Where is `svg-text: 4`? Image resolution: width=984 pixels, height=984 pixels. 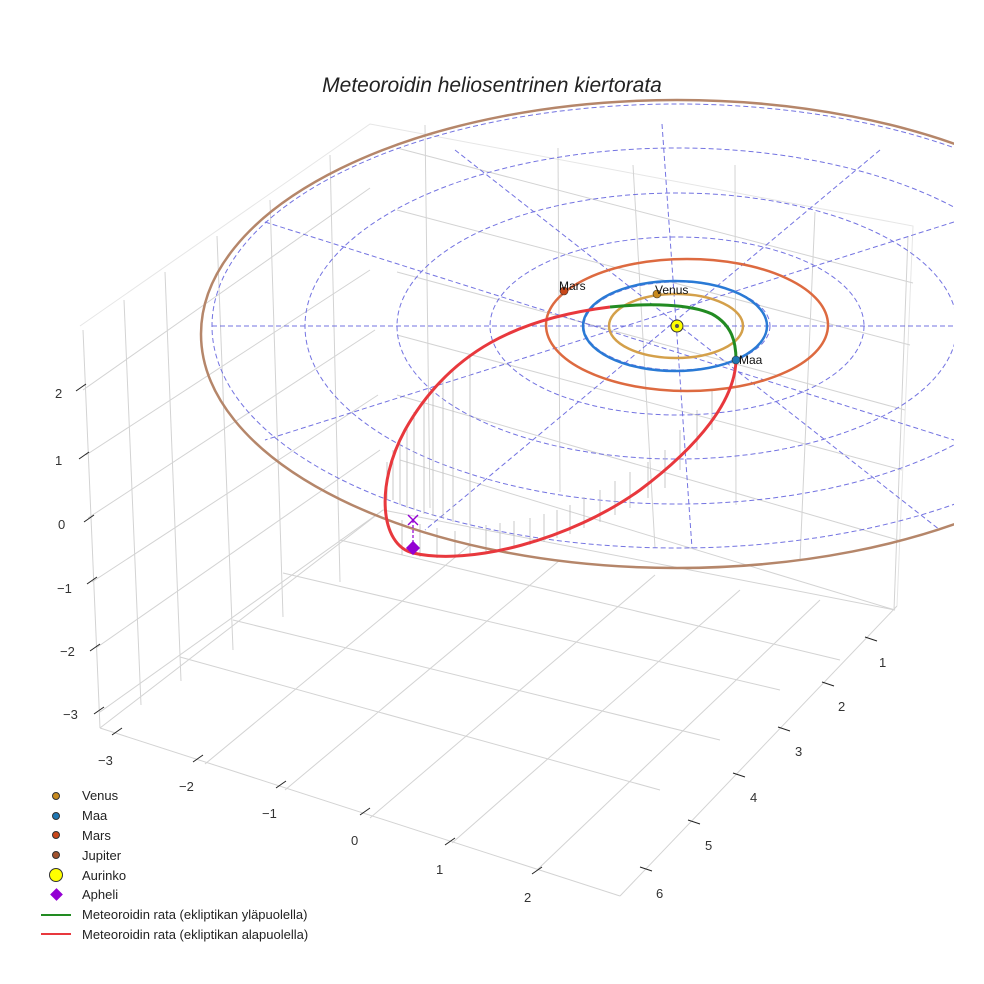
svg-text: 4 is located at coordinates (753, 797).